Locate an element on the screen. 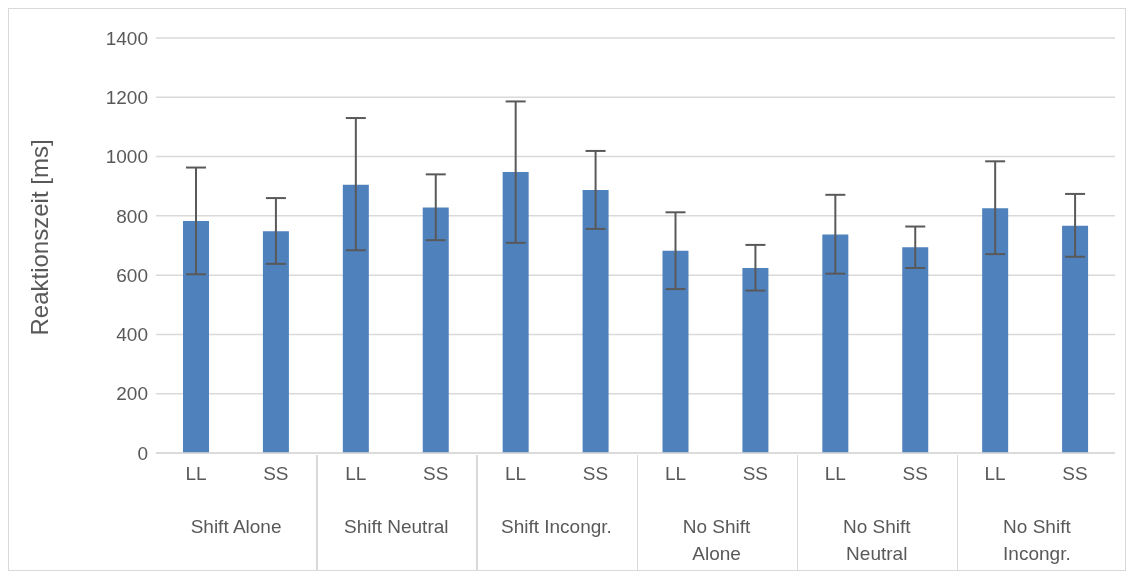 The image size is (1134, 579). text: Shift Alone is located at coordinates (236, 527).